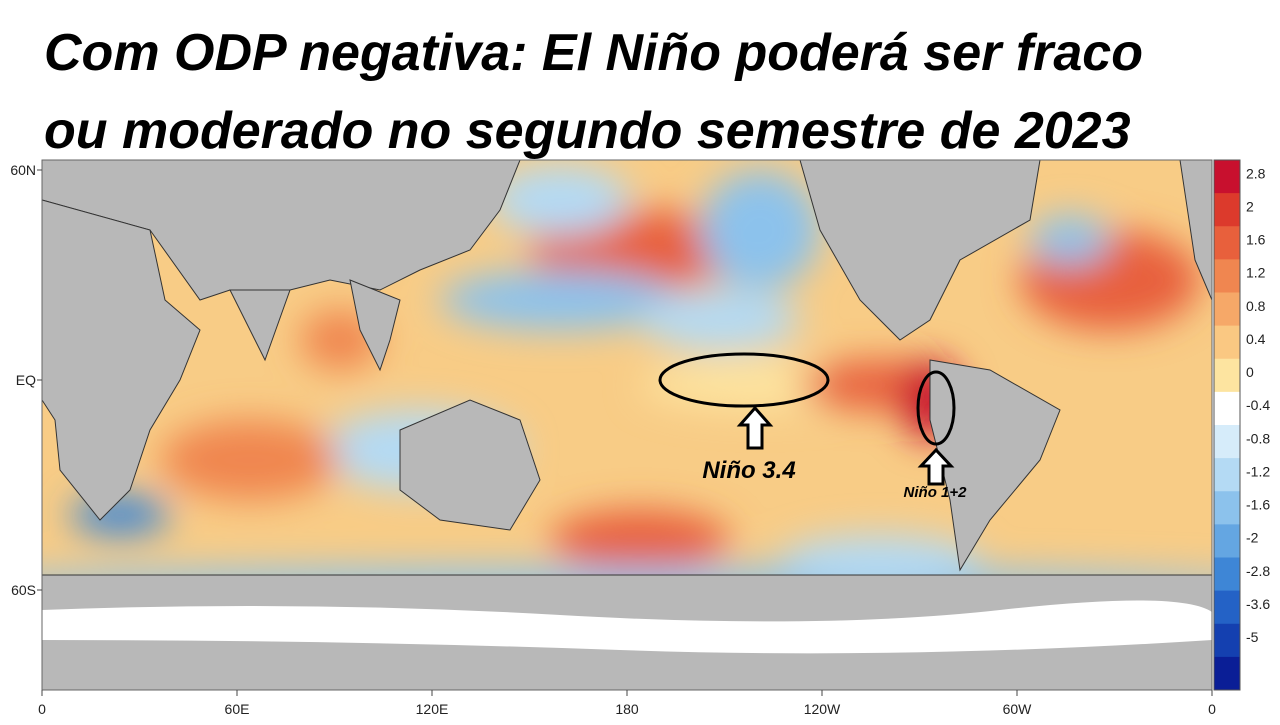  I want to click on title: ou moderado no segundo semestre de 2023, so click(587, 131).